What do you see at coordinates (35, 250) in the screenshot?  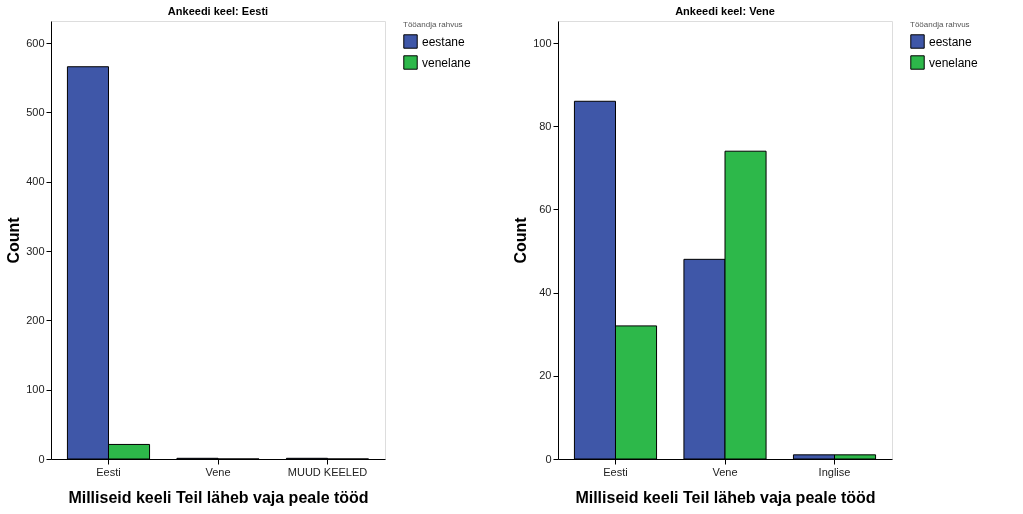 I see `y-tick-label: 300` at bounding box center [35, 250].